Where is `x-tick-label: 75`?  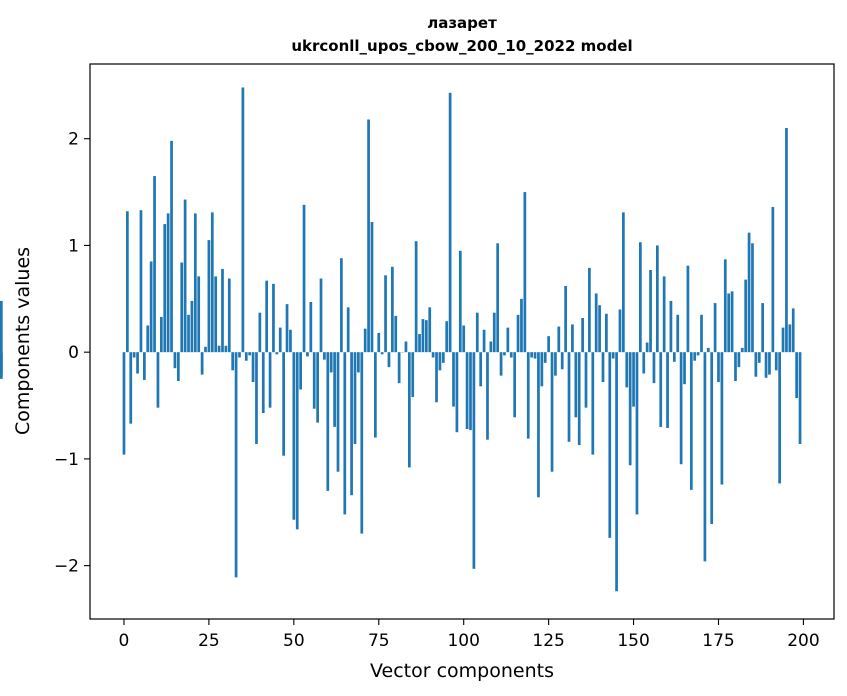 x-tick-label: 75 is located at coordinates (379, 641).